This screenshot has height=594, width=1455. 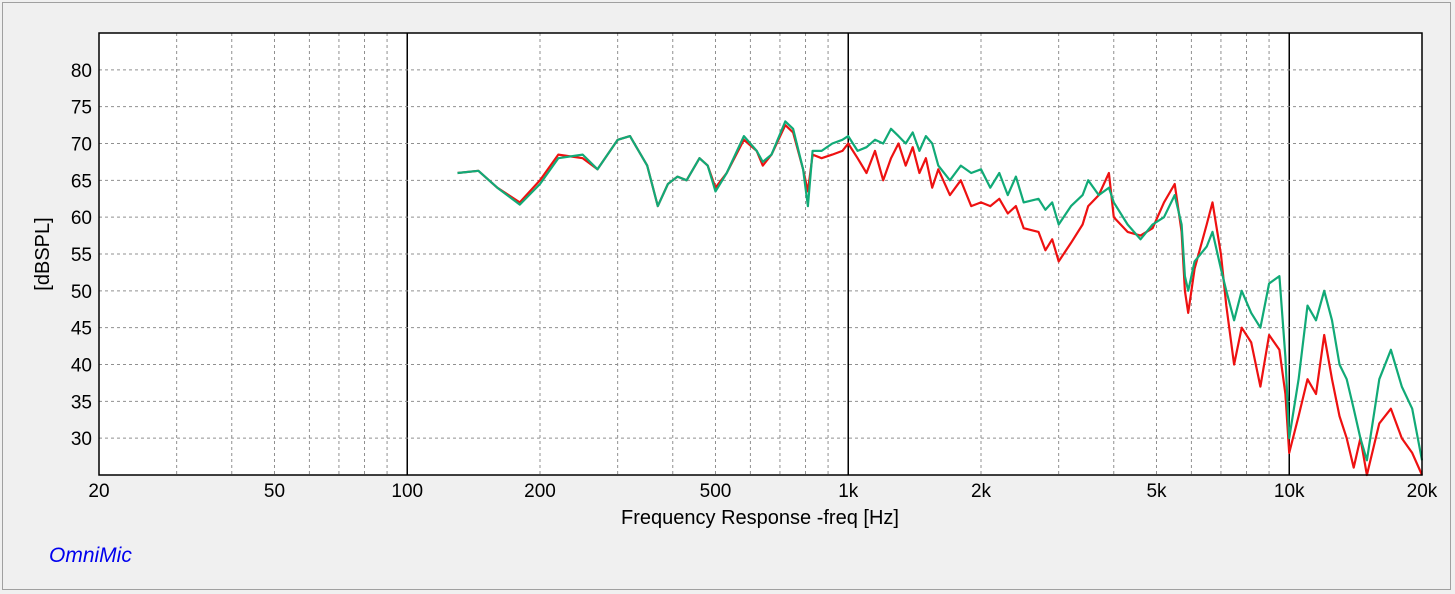 I want to click on x-tick-label: 50, so click(x=274, y=491).